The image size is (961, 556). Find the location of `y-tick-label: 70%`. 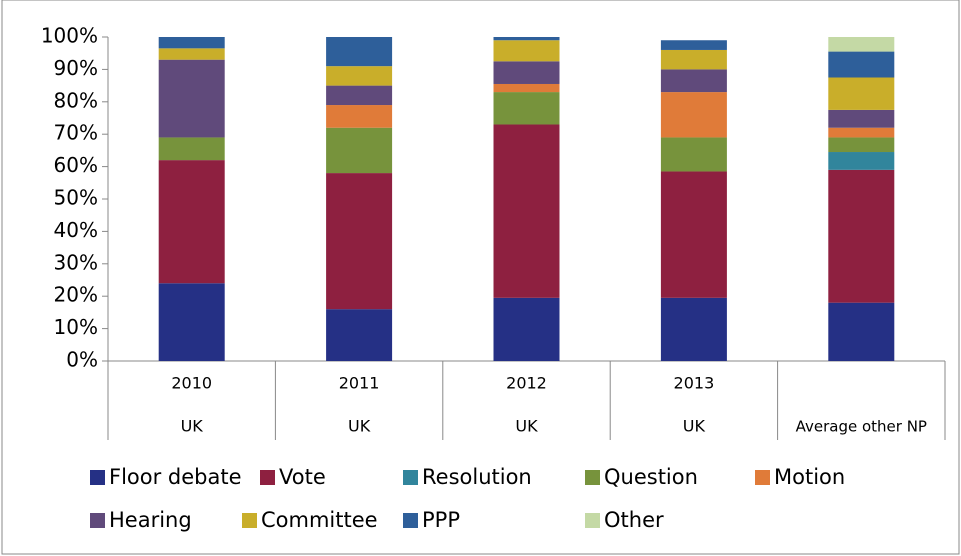

y-tick-label: 70% is located at coordinates (76, 133).